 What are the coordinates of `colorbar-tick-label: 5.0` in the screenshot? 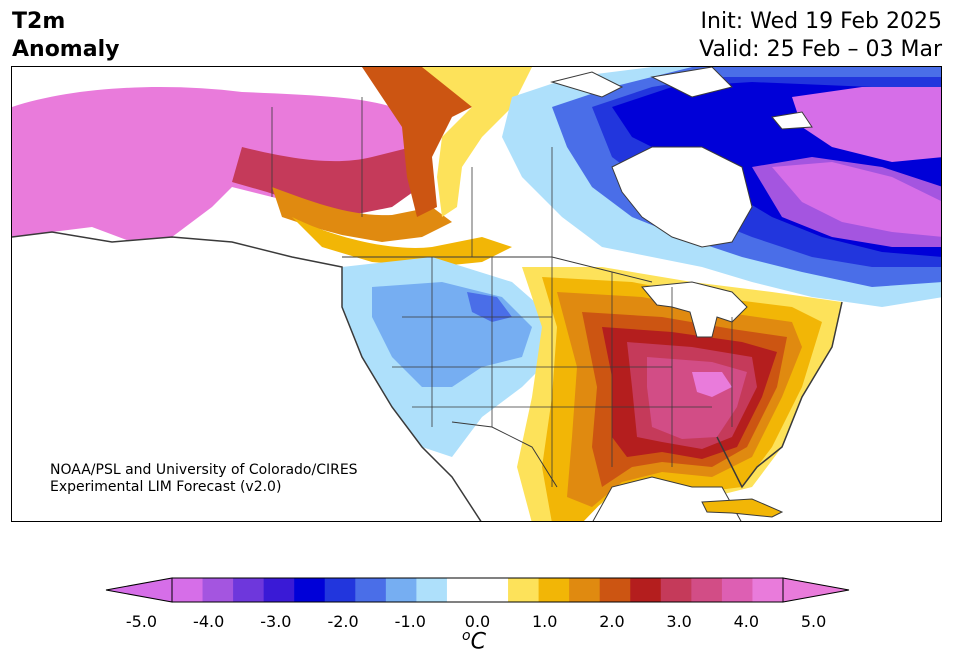 It's located at (813, 621).